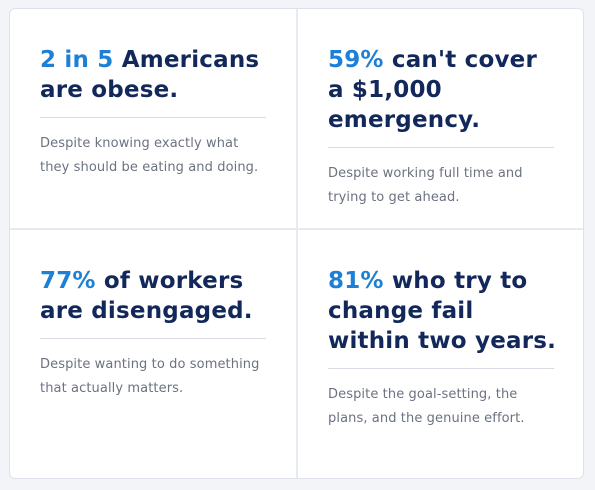 This screenshot has height=490, width=595. What do you see at coordinates (356, 60) in the screenshot?
I see `stat-highlight: 59%` at bounding box center [356, 60].